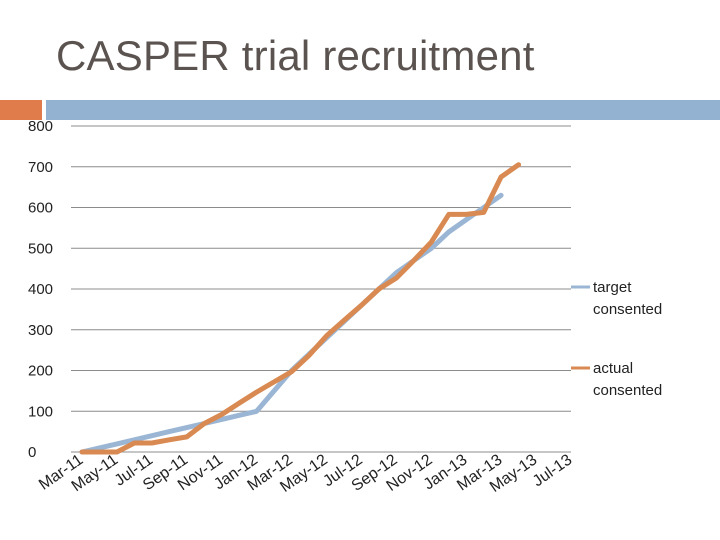 Image resolution: width=720 pixels, height=540 pixels. I want to click on y-tick-label: 200, so click(40, 371).